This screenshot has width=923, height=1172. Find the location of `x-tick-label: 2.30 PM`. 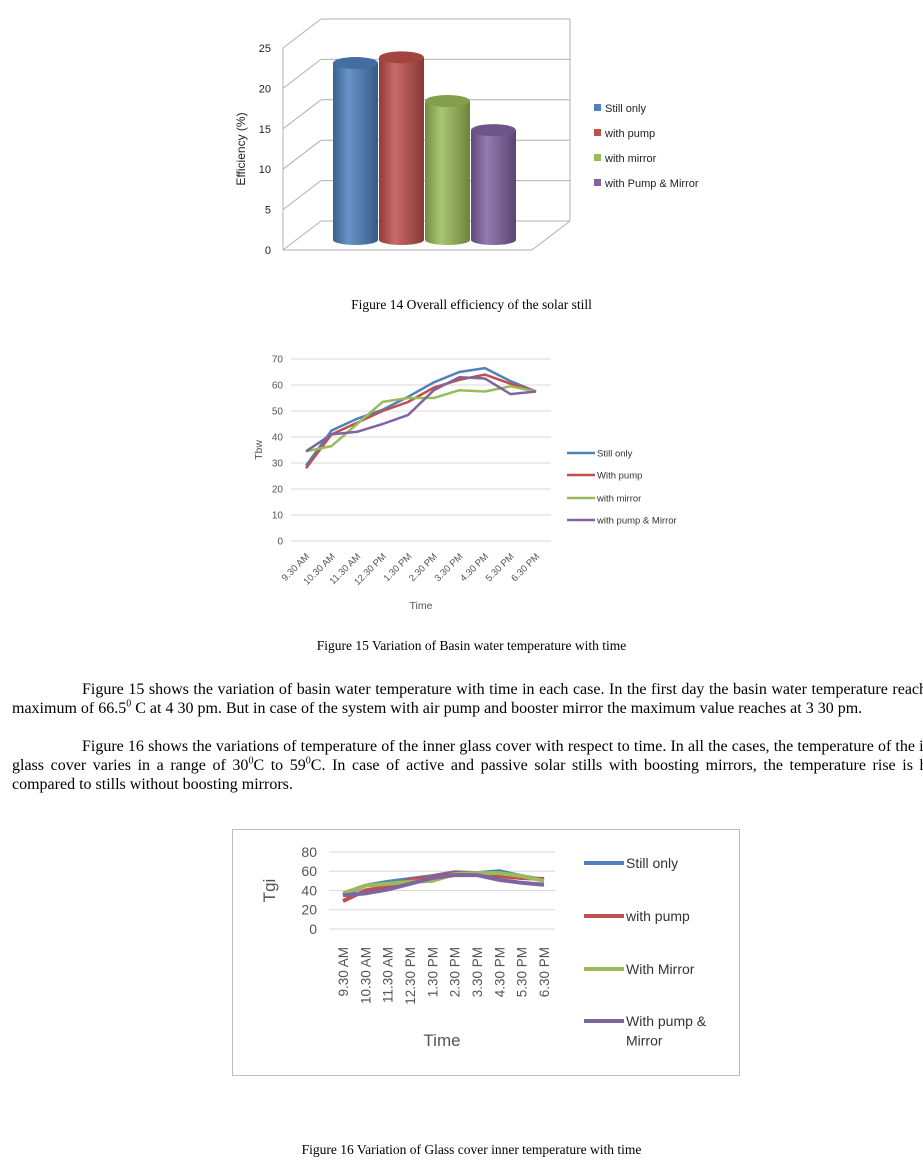

x-tick-label: 2.30 PM is located at coordinates (455, 972).